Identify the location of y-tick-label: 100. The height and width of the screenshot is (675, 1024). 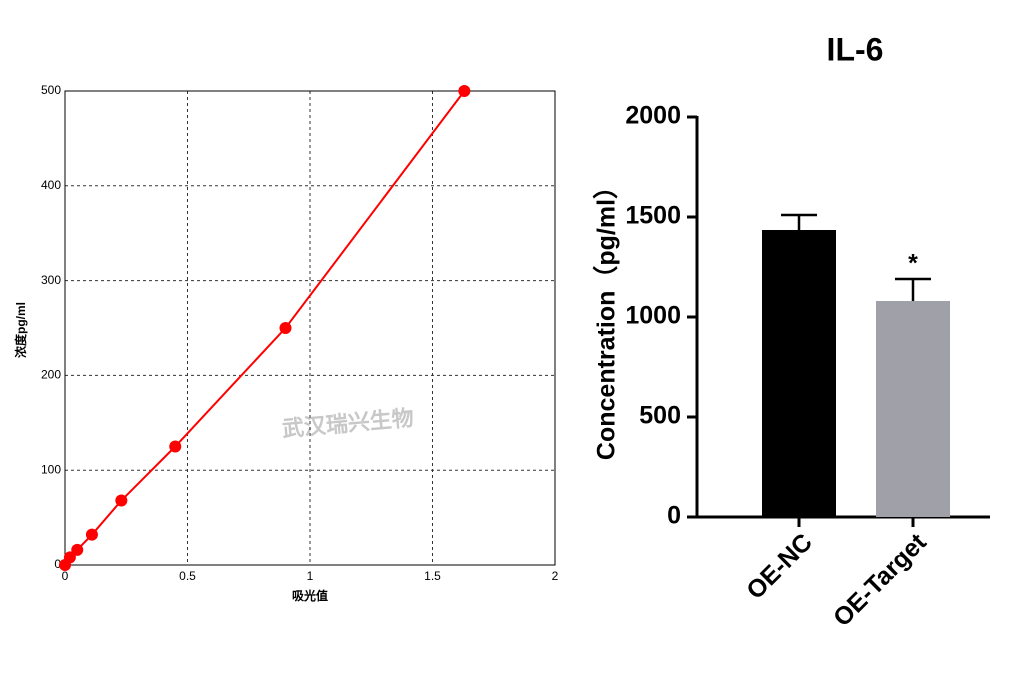
(51, 469).